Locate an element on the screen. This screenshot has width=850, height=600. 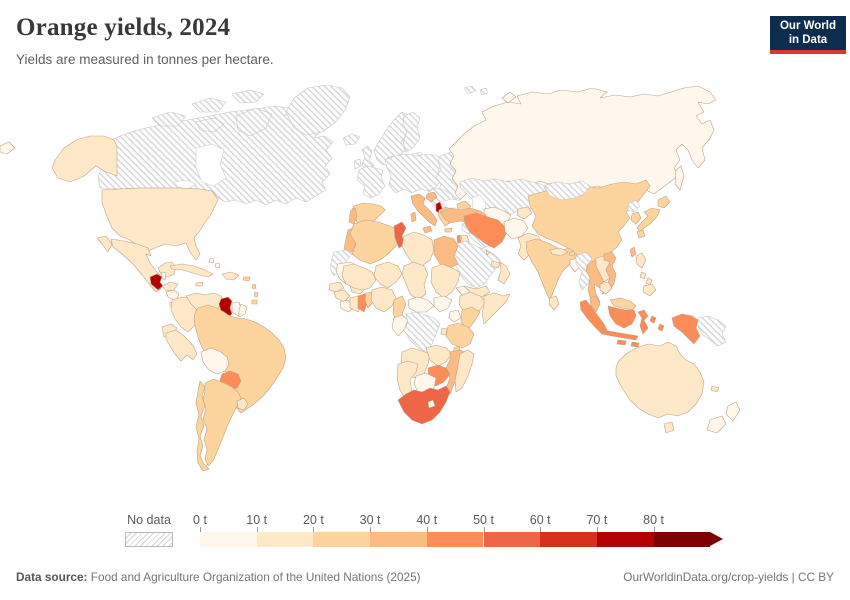
country-portugal is located at coordinates (353, 216).